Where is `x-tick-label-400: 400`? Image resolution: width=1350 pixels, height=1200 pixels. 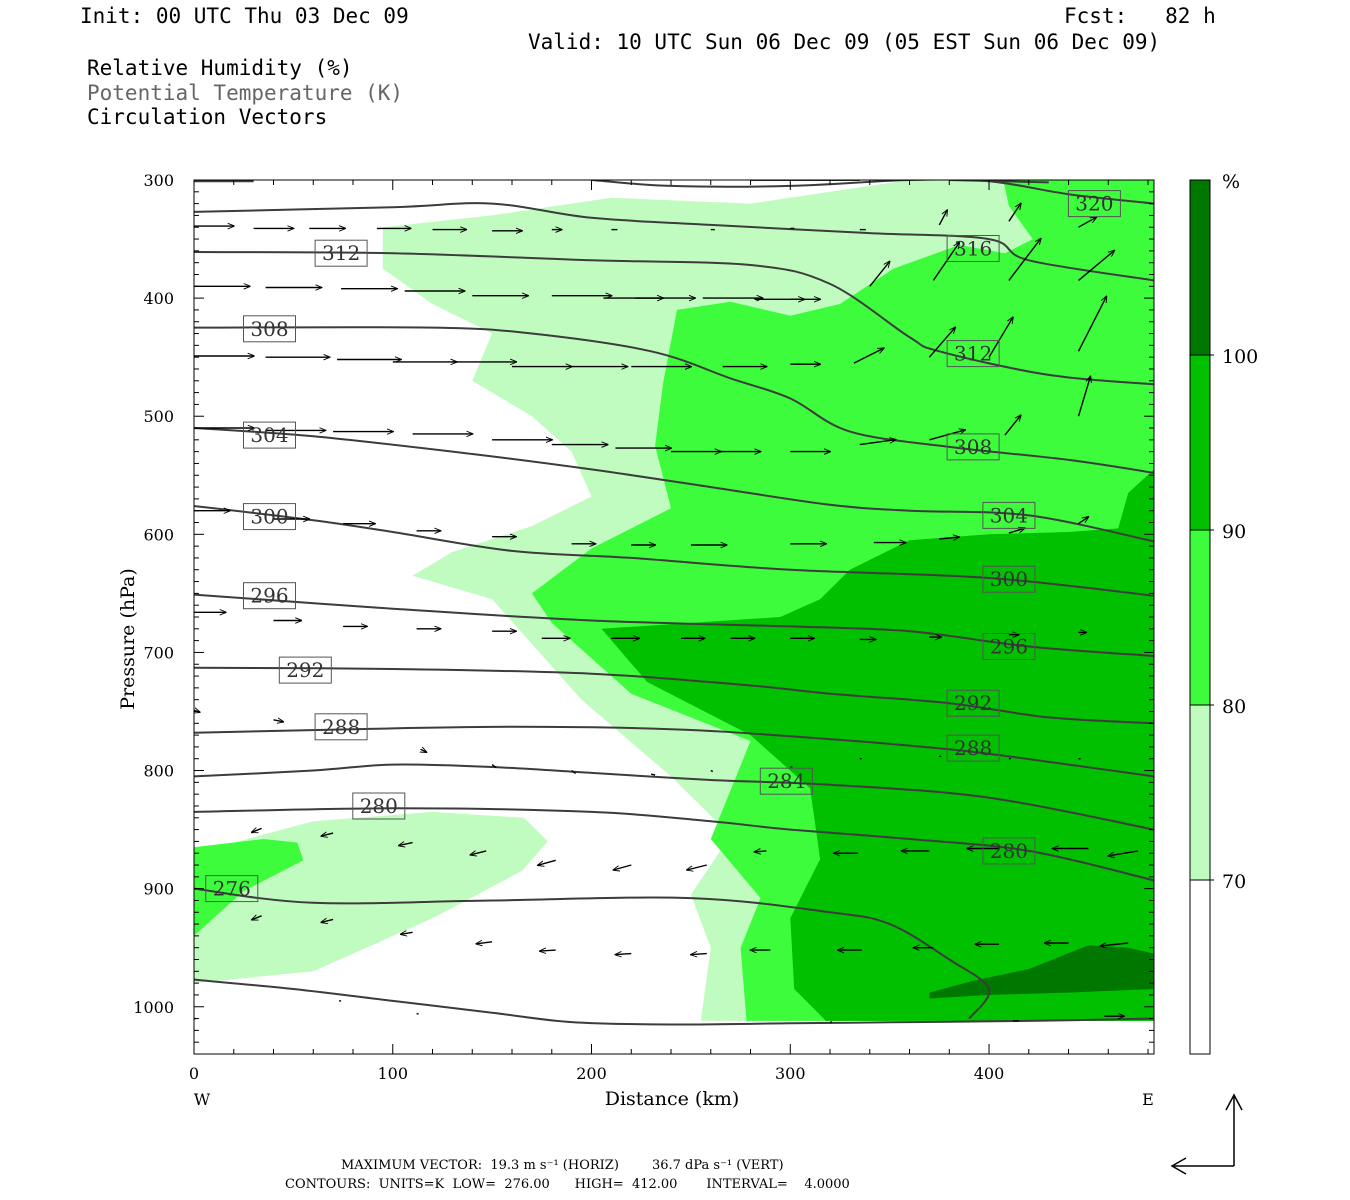
x-tick-label-400: 400 is located at coordinates (989, 1073).